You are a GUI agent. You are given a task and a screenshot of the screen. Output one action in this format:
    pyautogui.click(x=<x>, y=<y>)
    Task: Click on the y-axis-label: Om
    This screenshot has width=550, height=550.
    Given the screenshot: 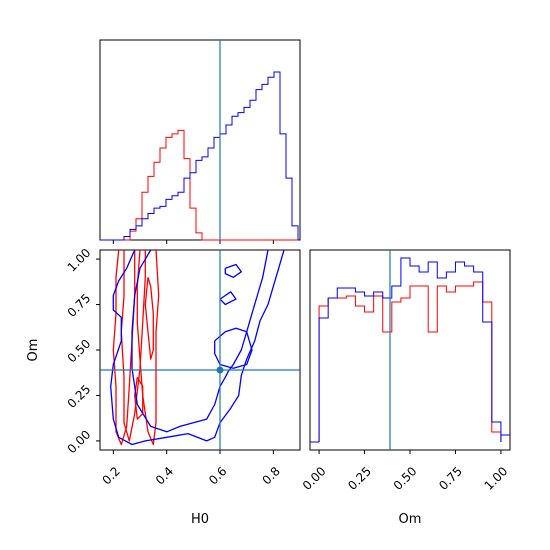 What is the action you would take?
    pyautogui.click(x=33, y=350)
    